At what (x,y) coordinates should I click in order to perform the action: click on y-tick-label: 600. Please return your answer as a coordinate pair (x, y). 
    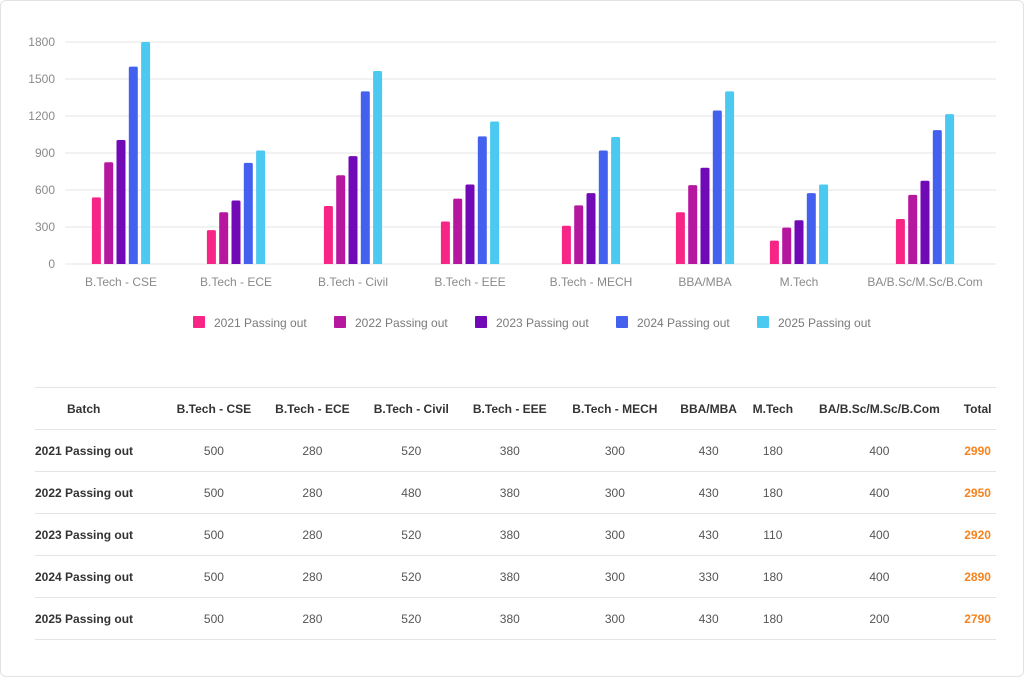
    Looking at the image, I should click on (45, 190).